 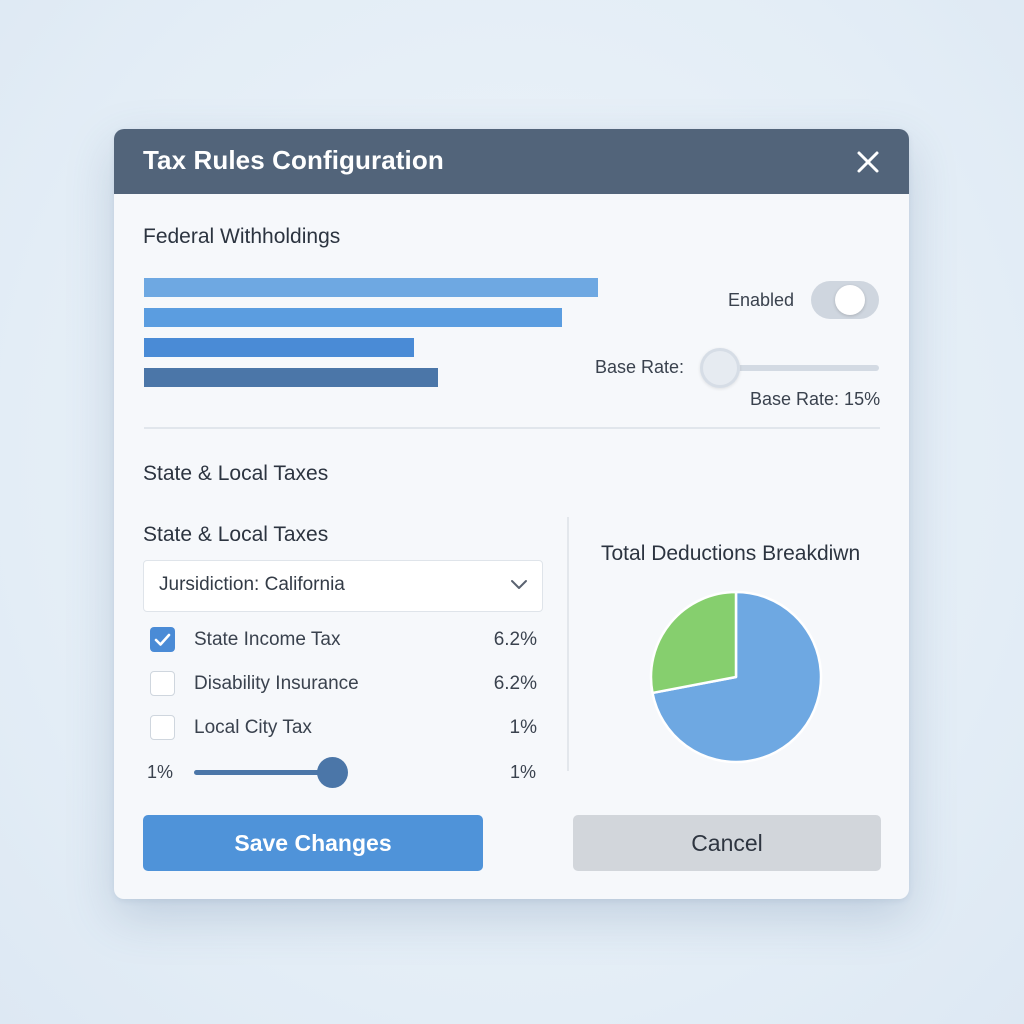 What do you see at coordinates (162, 727) in the screenshot?
I see `local-city-tax-checkbox` at bounding box center [162, 727].